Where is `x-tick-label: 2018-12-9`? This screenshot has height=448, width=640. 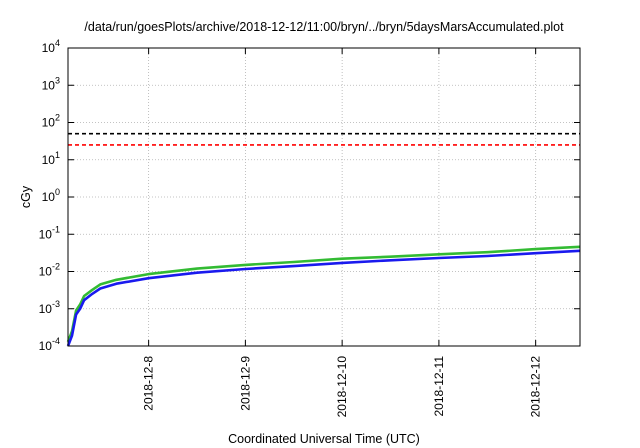
x-tick-label: 2018-12-9 is located at coordinates (245, 383).